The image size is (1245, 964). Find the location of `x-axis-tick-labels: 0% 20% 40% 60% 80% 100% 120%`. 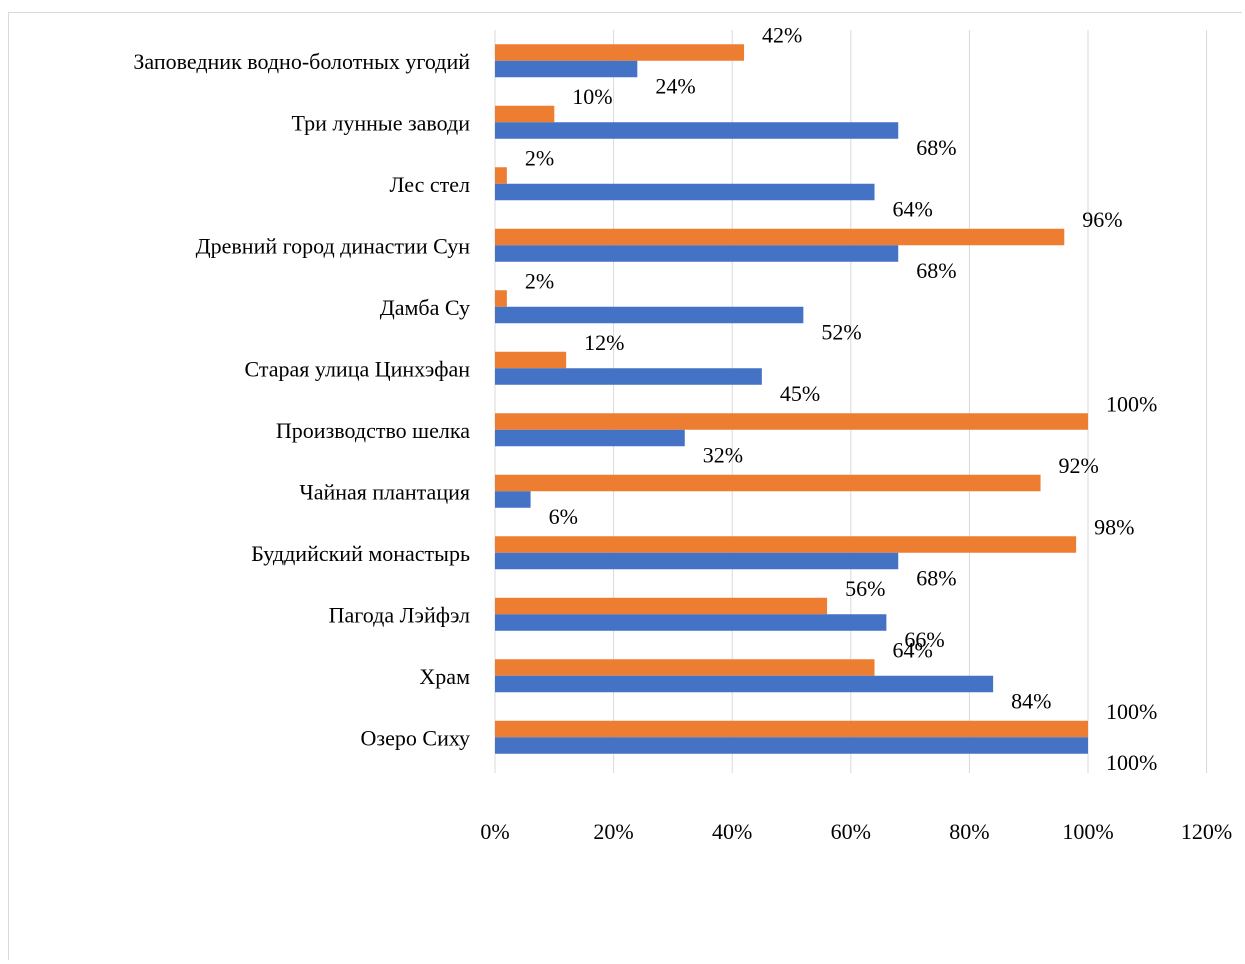

x-axis-tick-labels: 0% 20% 40% 60% 80% 100% 120% is located at coordinates (856, 831).